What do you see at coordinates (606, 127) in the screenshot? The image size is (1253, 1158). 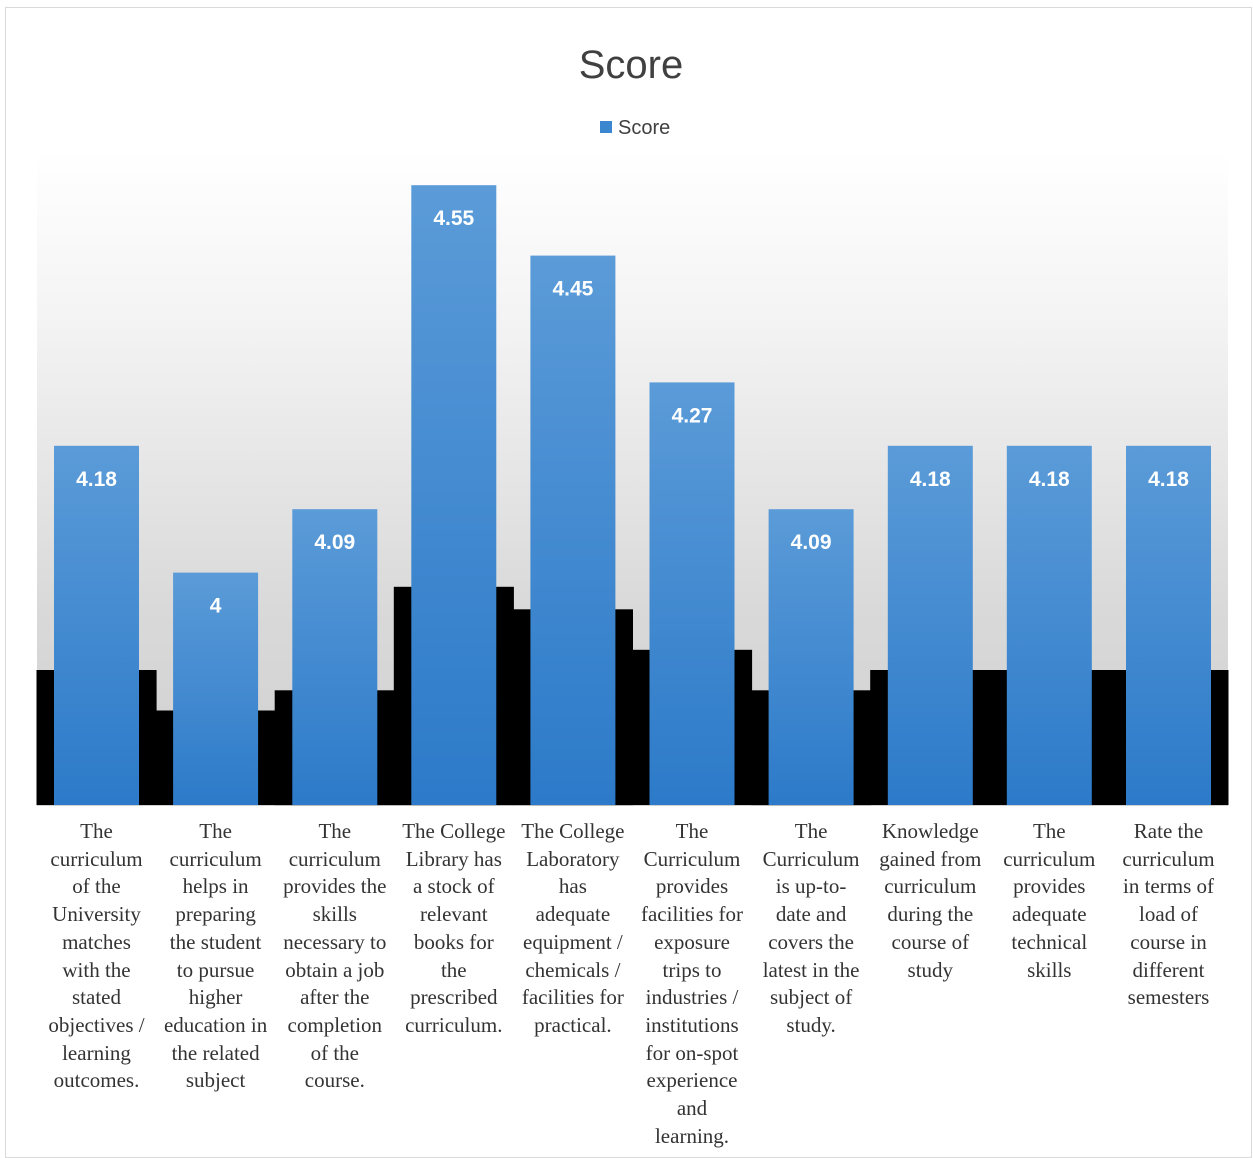 I see `legend-swatch-score` at bounding box center [606, 127].